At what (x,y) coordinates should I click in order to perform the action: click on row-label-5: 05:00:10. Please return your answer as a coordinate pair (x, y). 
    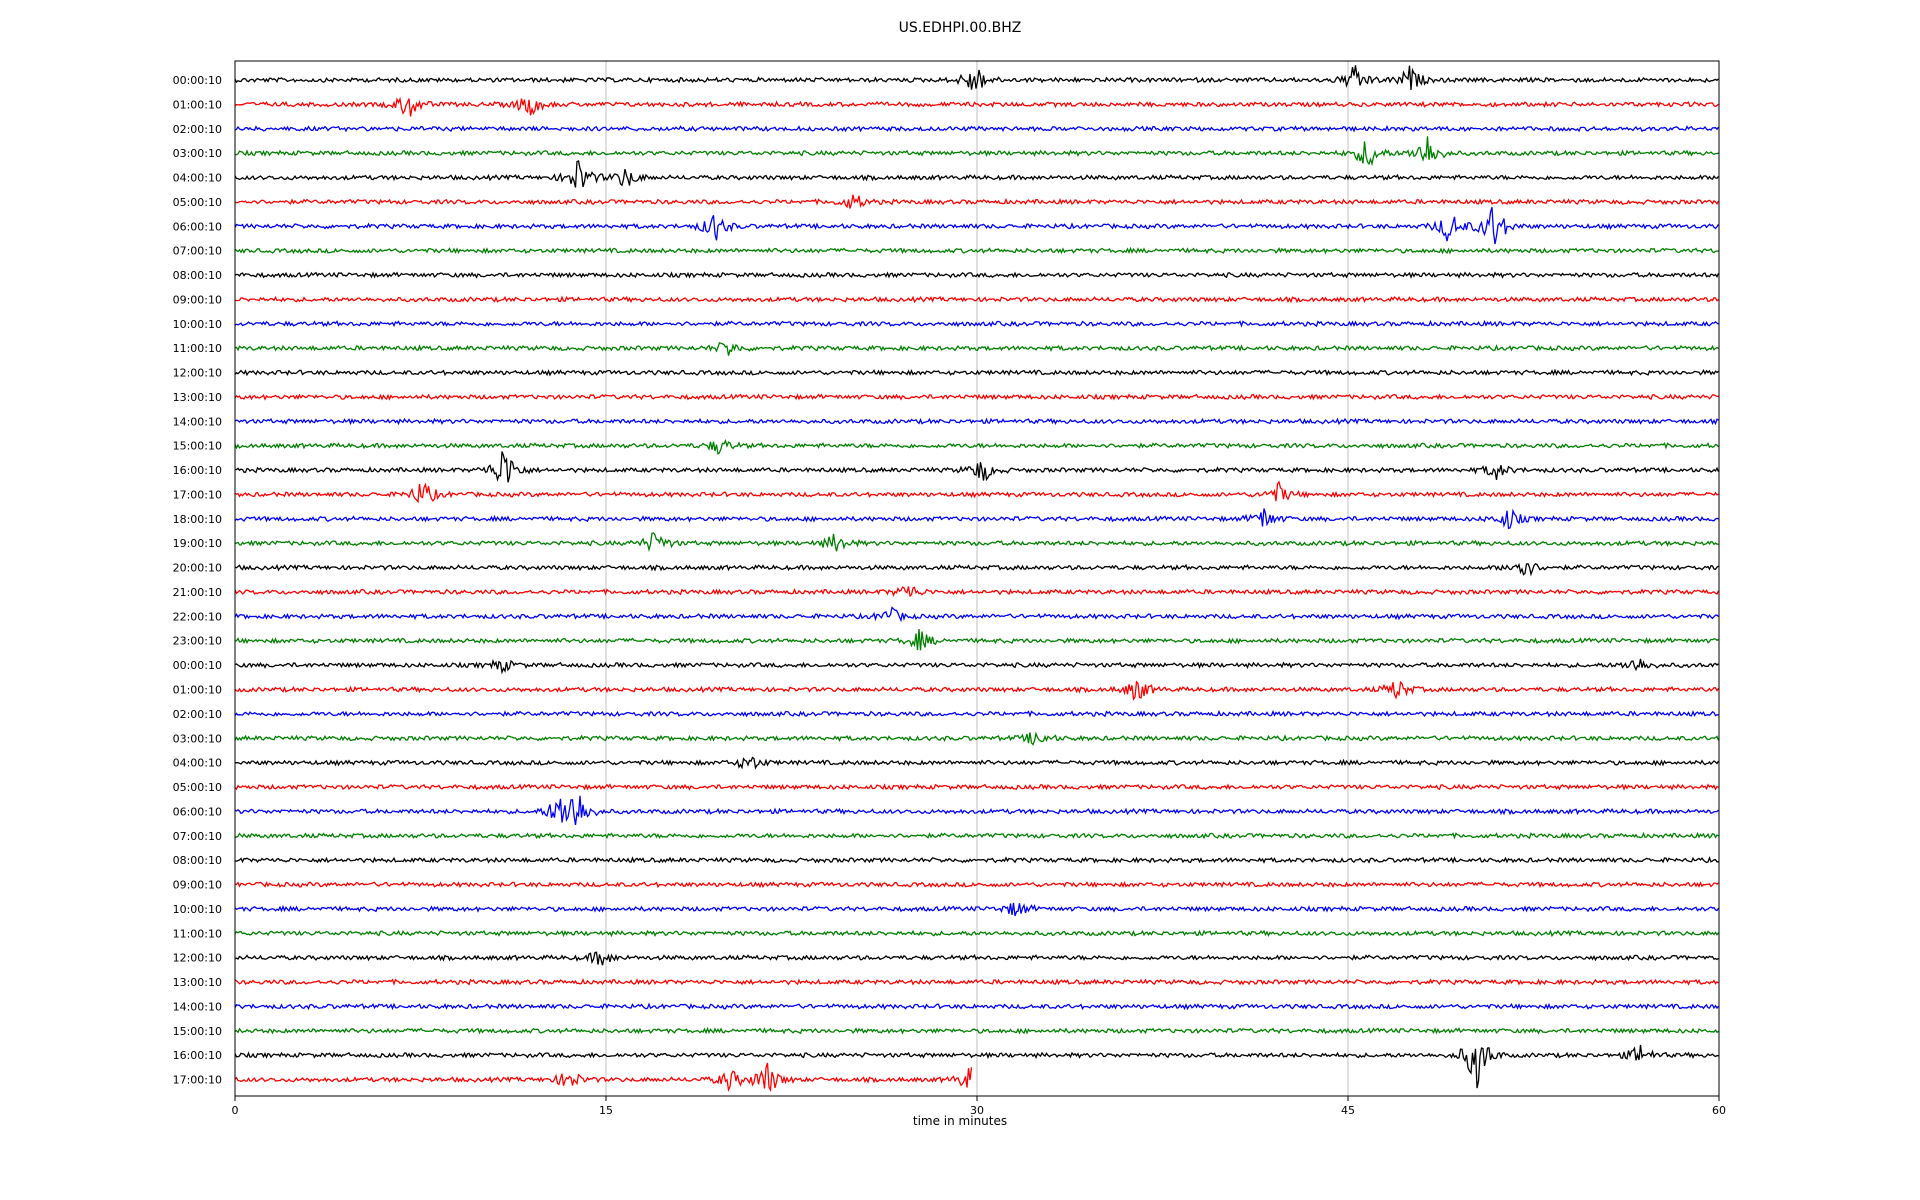
    Looking at the image, I should click on (197, 202).